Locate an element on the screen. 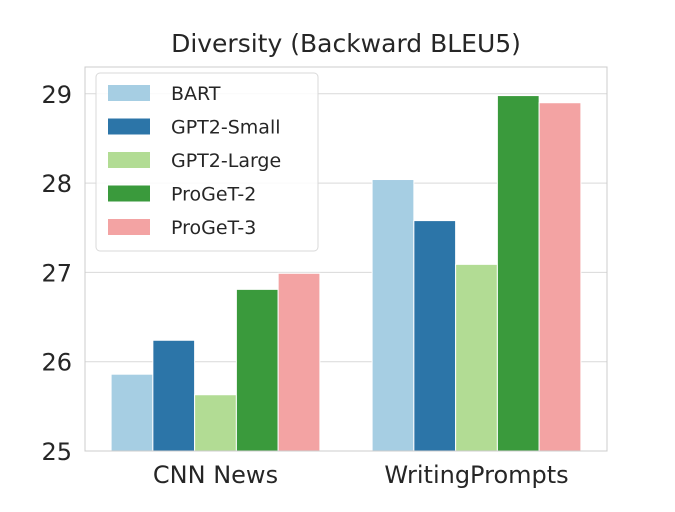 The image size is (675, 512). y-axis-ticks: 25 26 27 28 29 is located at coordinates (56, 273).